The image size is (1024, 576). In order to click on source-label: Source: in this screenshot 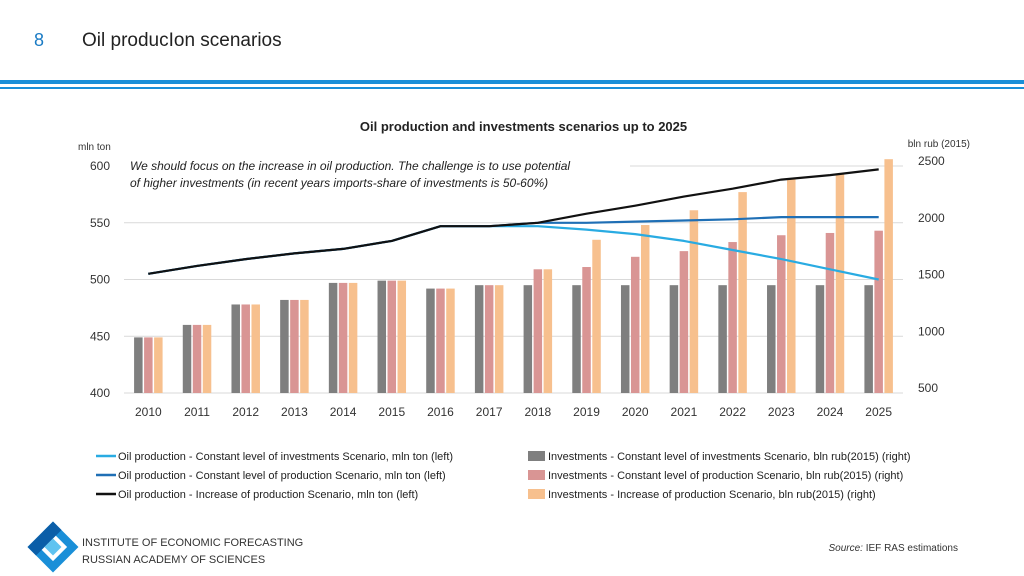, I will do `click(845, 548)`.